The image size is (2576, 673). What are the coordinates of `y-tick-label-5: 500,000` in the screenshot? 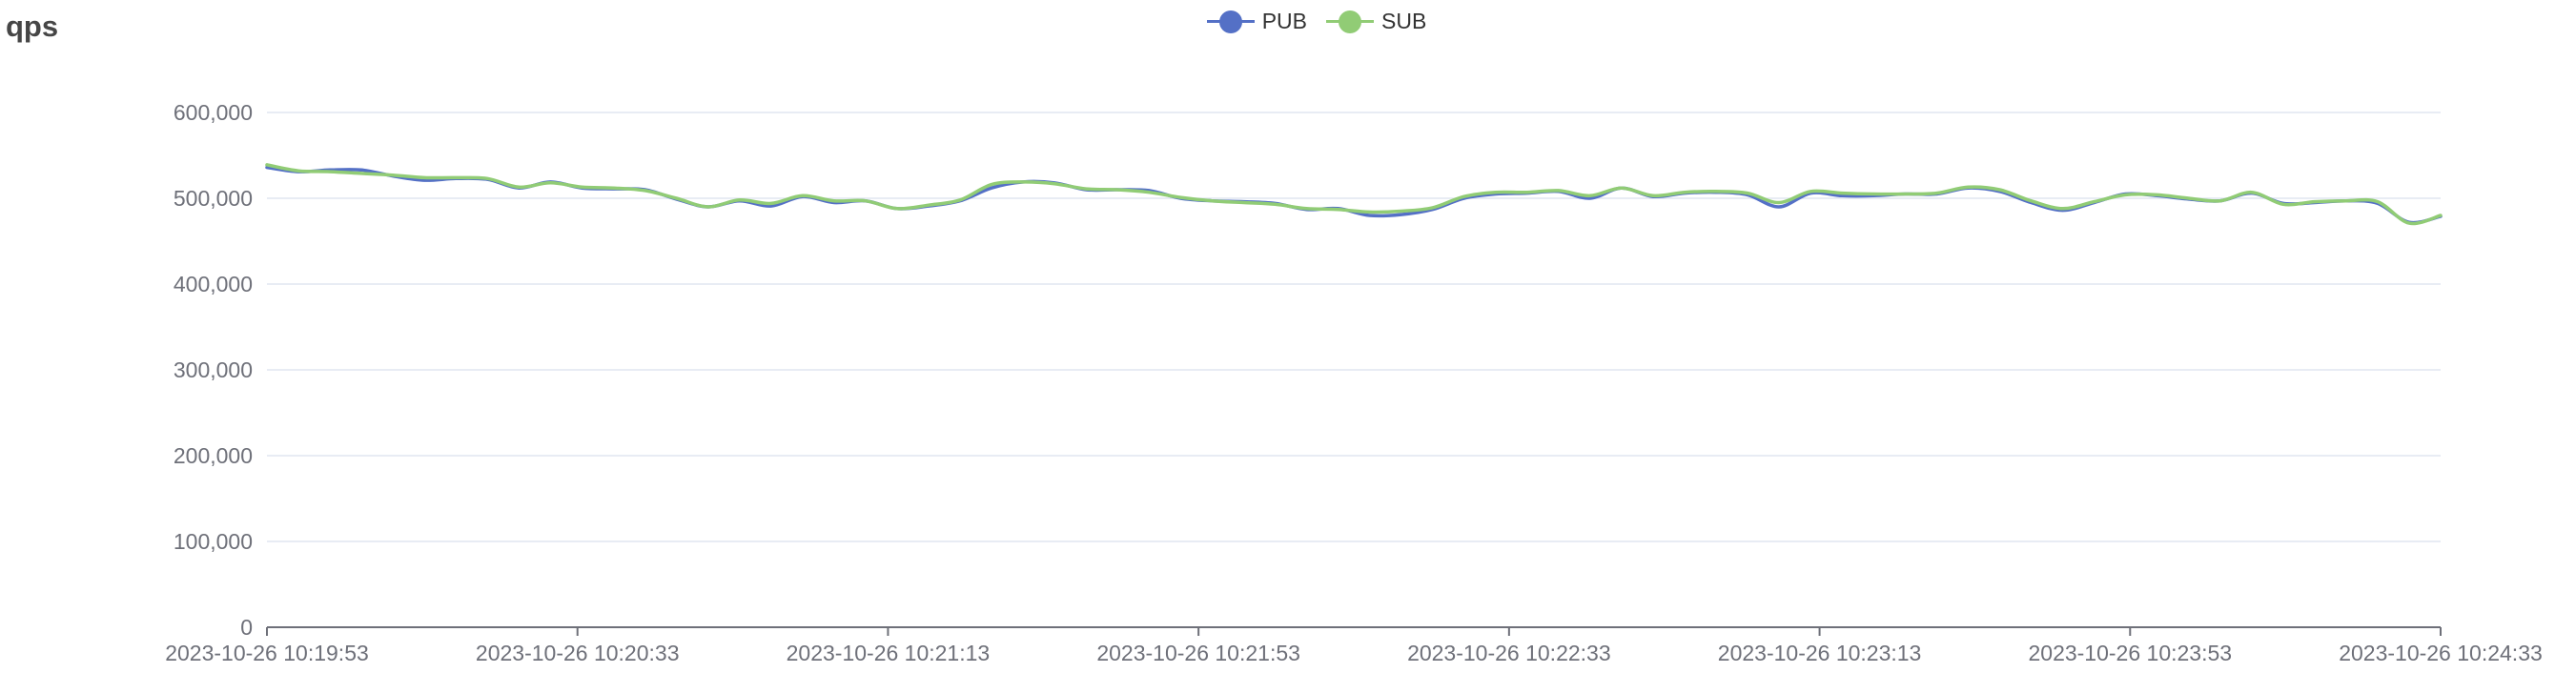 It's located at (213, 199).